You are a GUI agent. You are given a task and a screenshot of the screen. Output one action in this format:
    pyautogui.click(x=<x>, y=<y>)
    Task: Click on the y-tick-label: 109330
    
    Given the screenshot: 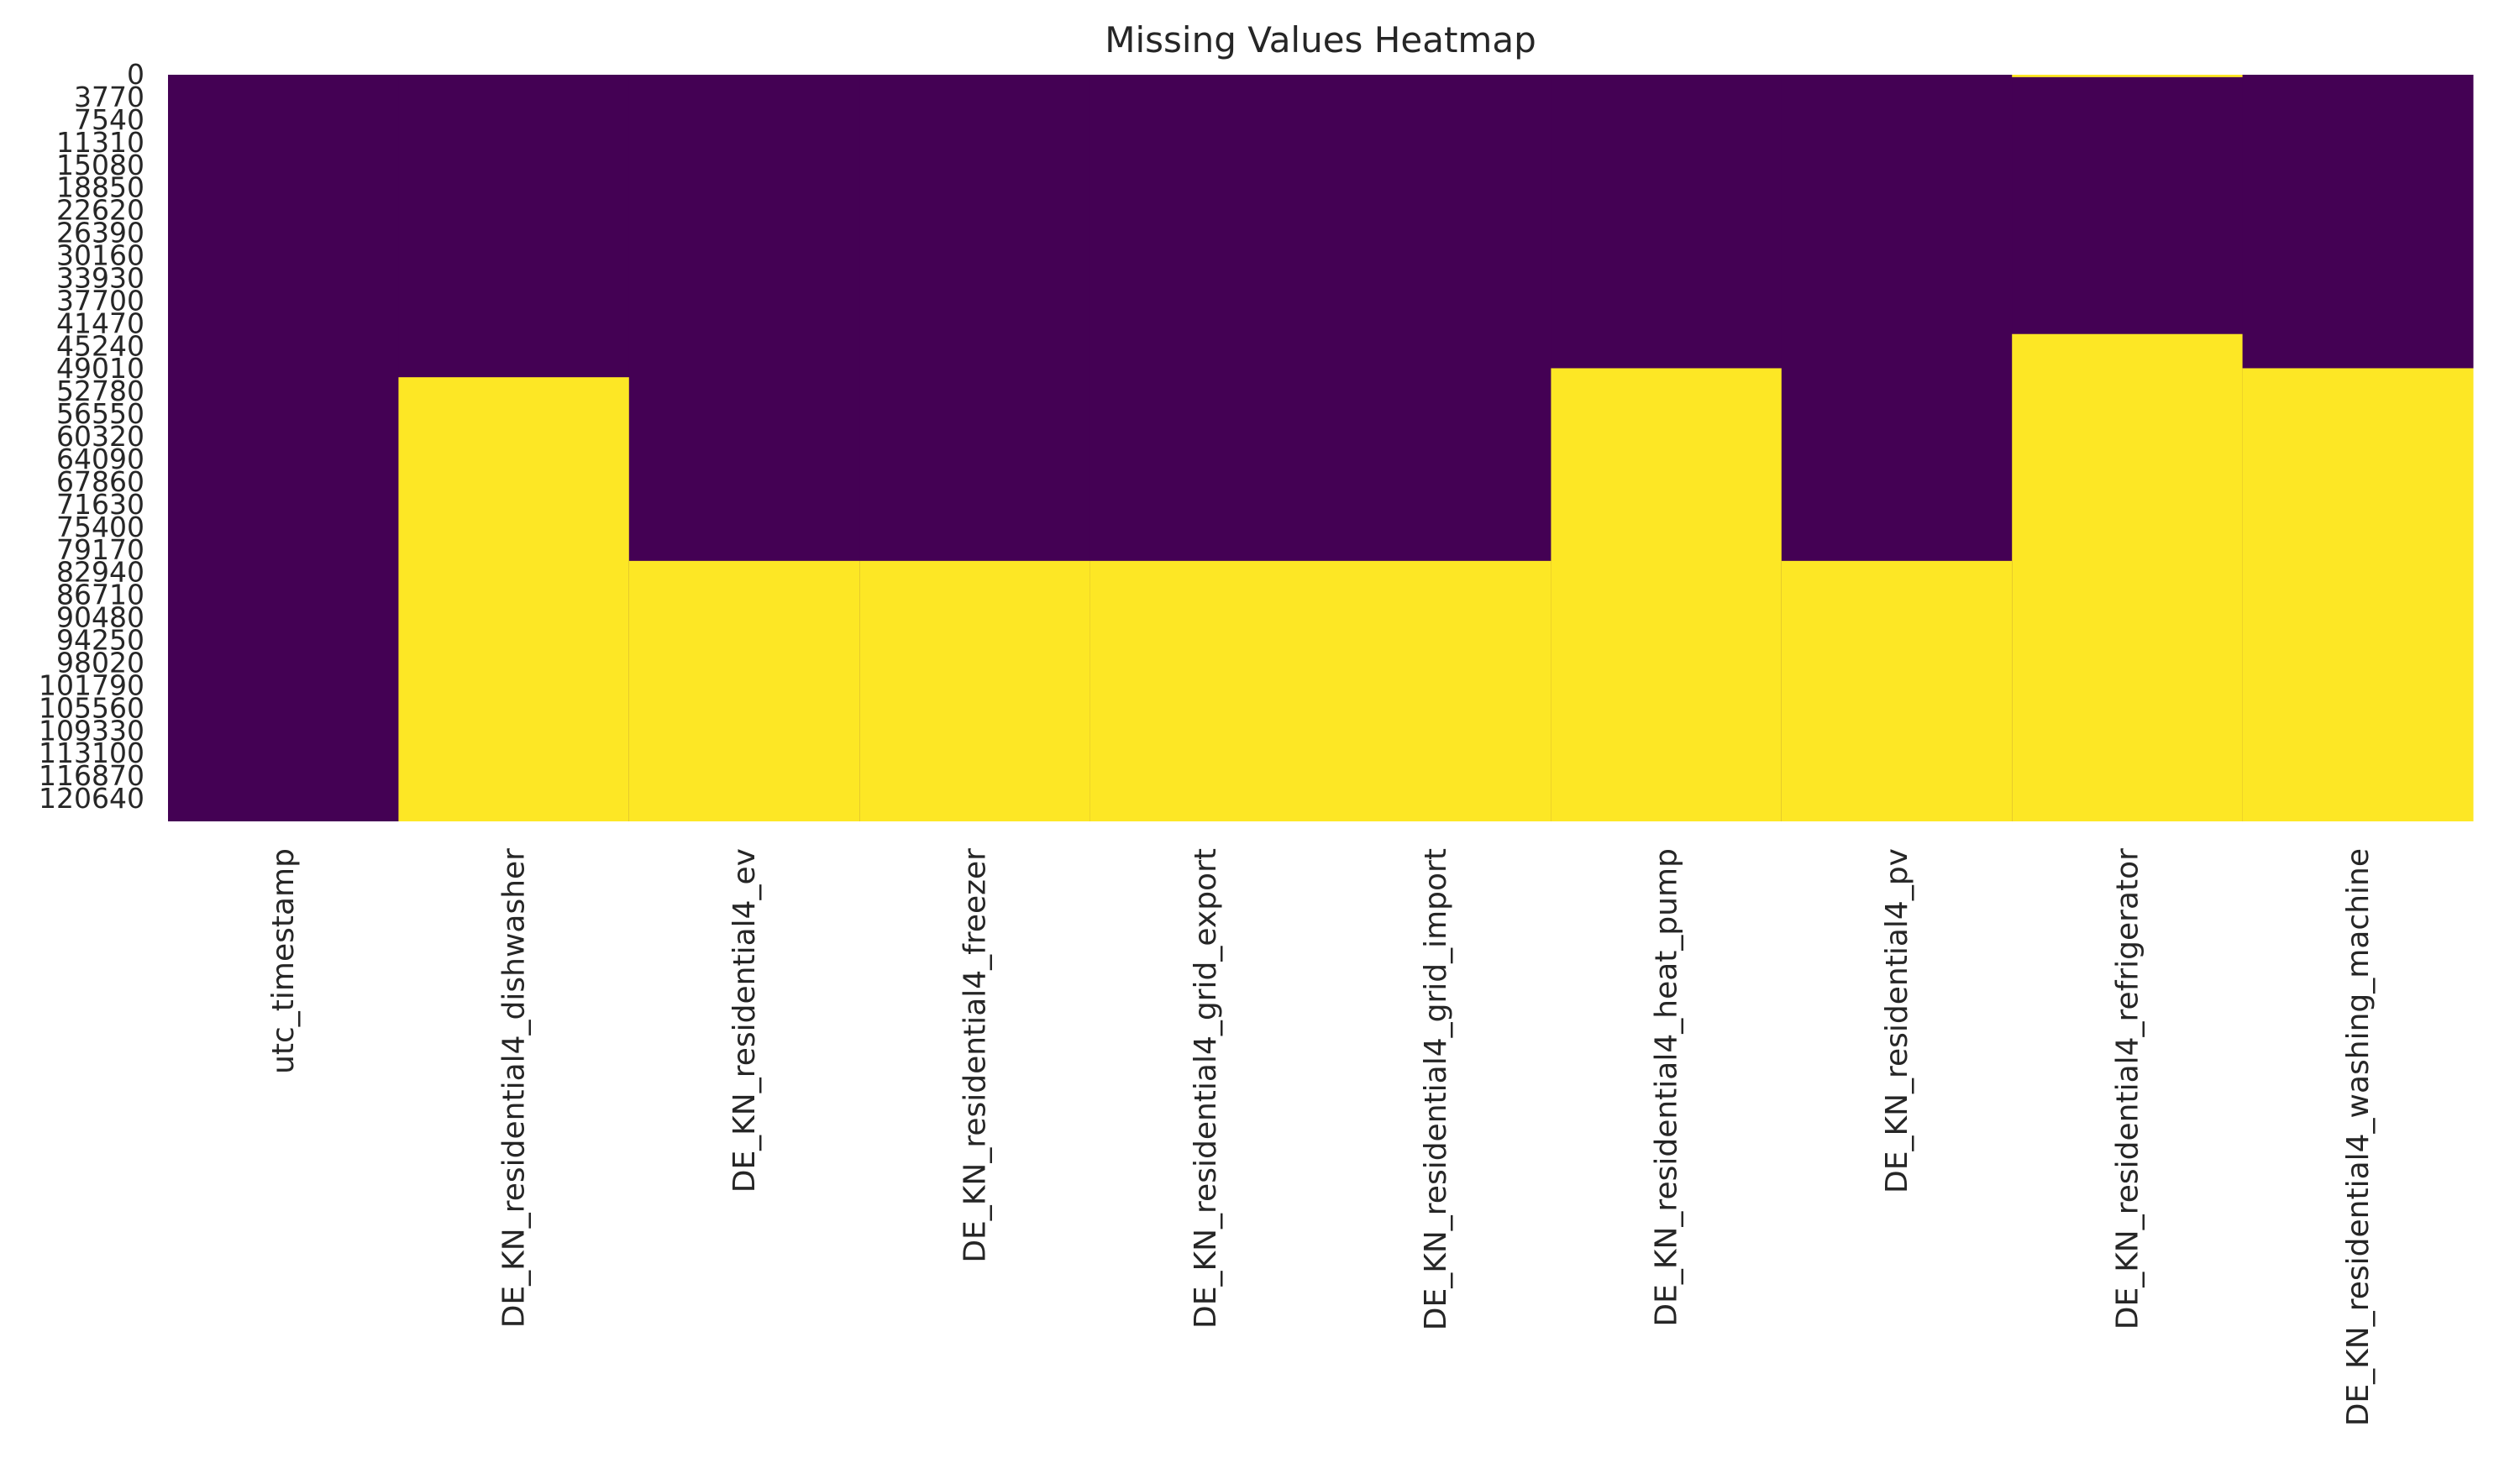 What is the action you would take?
    pyautogui.click(x=92, y=731)
    